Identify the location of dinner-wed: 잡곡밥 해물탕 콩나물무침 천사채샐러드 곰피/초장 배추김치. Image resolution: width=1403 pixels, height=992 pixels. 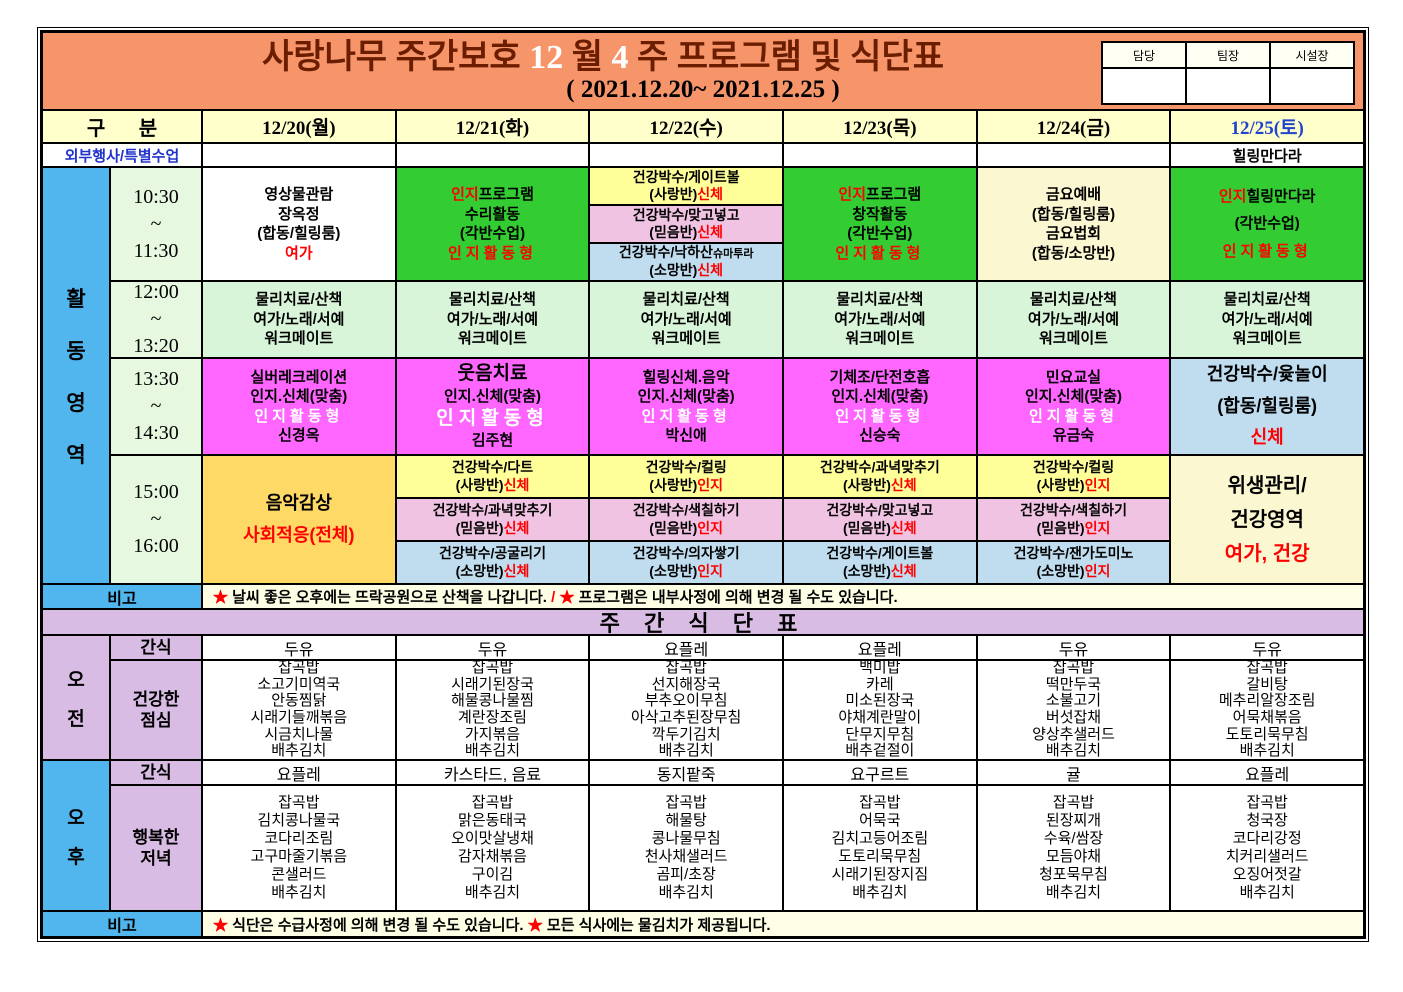
(686, 848).